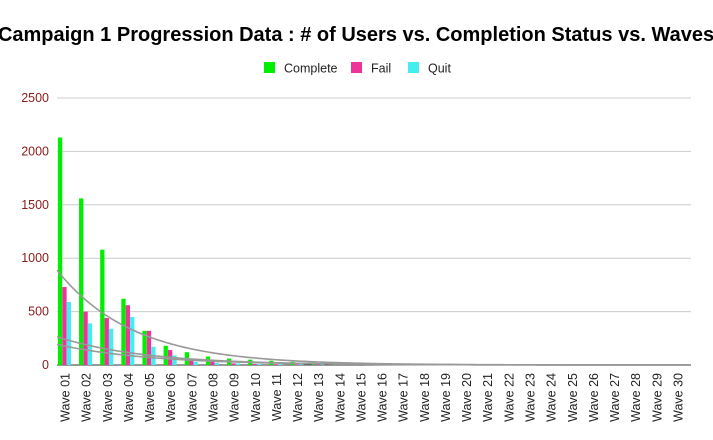 This screenshot has height=440, width=713. Describe the element at coordinates (66, 397) in the screenshot. I see `x-tick-label: Wave 01` at that location.